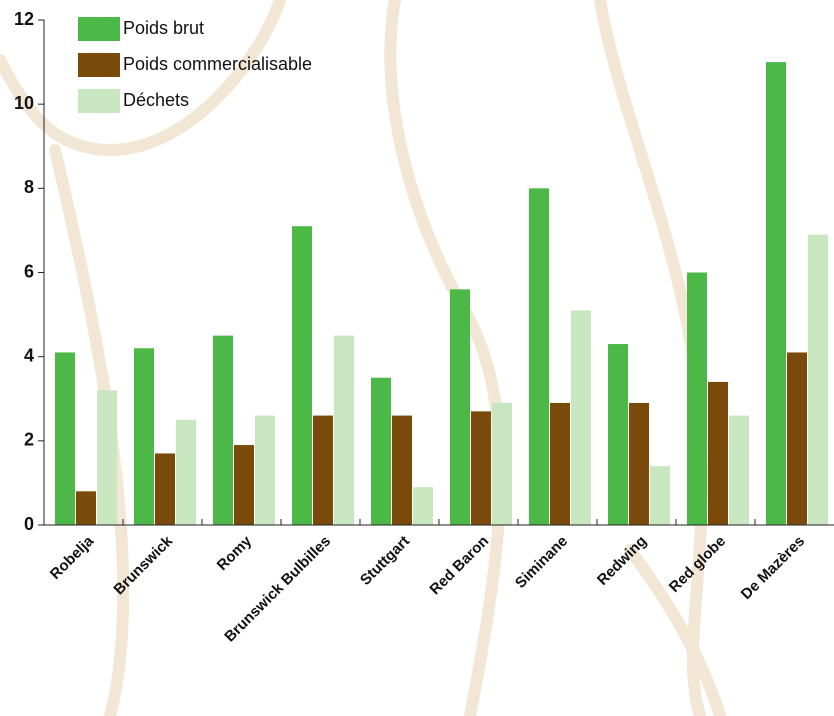 The height and width of the screenshot is (716, 834). I want to click on y-tick-label: 8, so click(29, 187).